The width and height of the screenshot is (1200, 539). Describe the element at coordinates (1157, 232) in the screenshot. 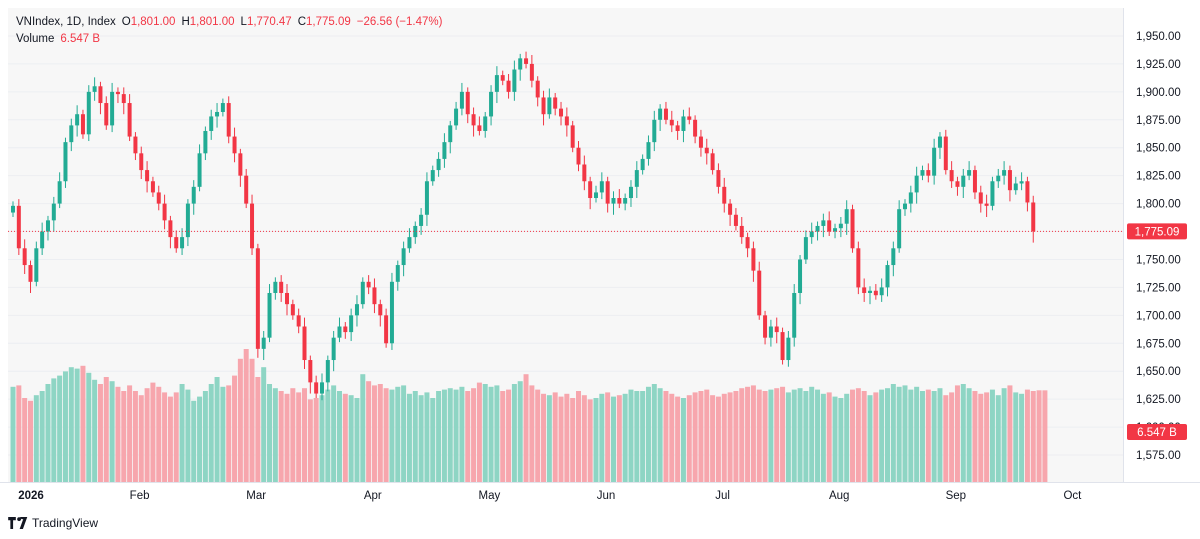

I see `last-price-badge: 1,775.09` at that location.